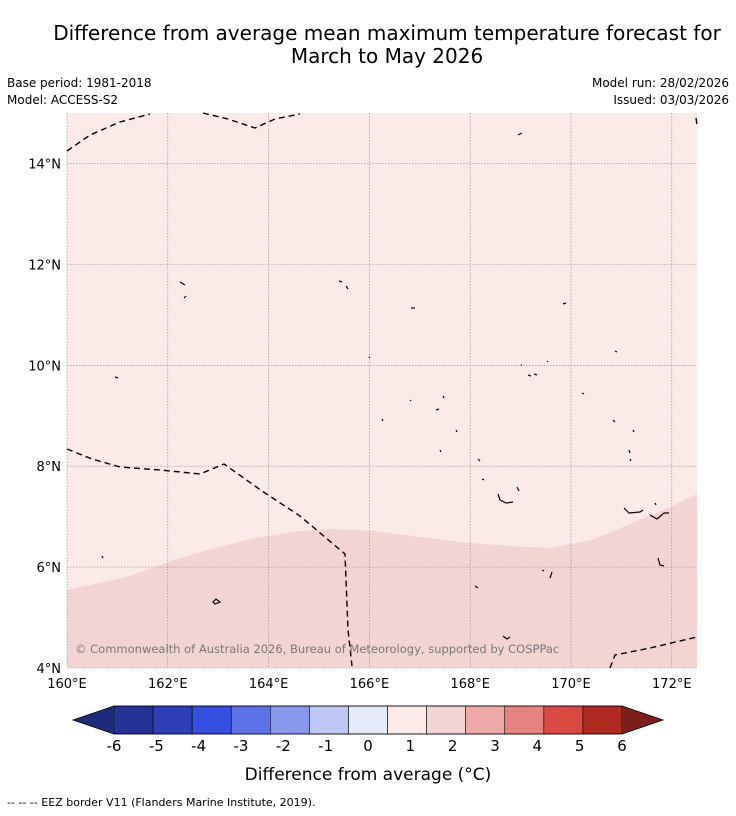  Describe the element at coordinates (622, 746) in the screenshot. I see `colorbar-tick-label: 6` at that location.